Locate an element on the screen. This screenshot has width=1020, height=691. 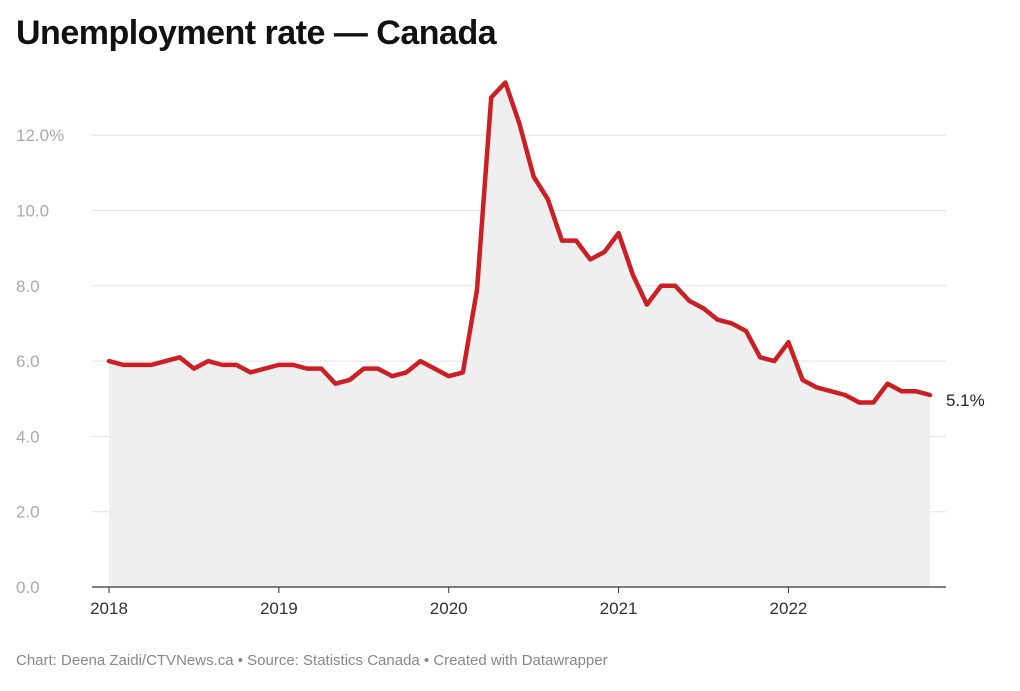
y-tick-label: 4.0 is located at coordinates (28, 436).